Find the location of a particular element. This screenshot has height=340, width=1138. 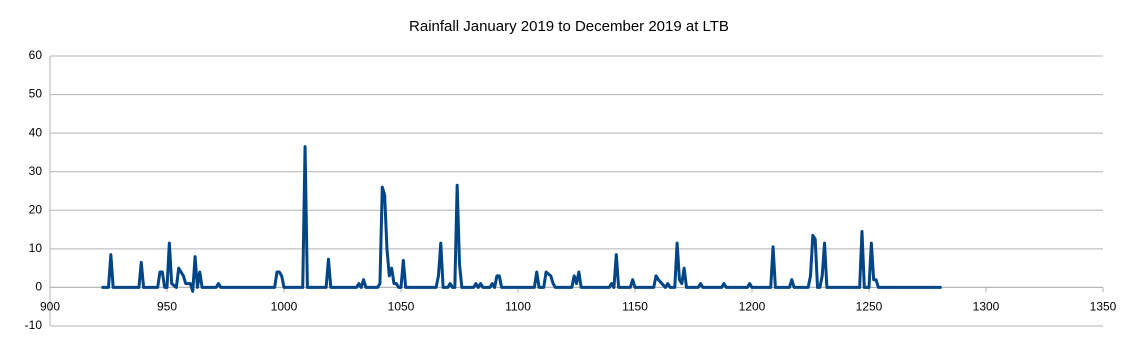

y-tick-label: 0 is located at coordinates (38, 287).